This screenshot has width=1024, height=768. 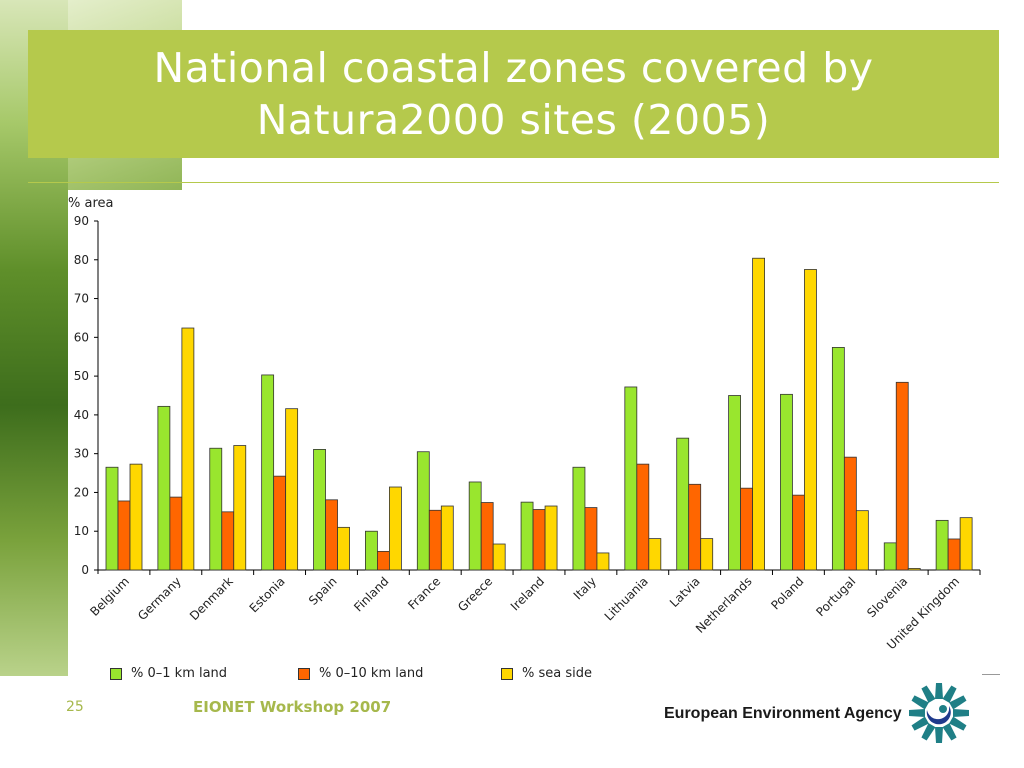 I want to click on bar-poland-s0, so click(x=786, y=482).